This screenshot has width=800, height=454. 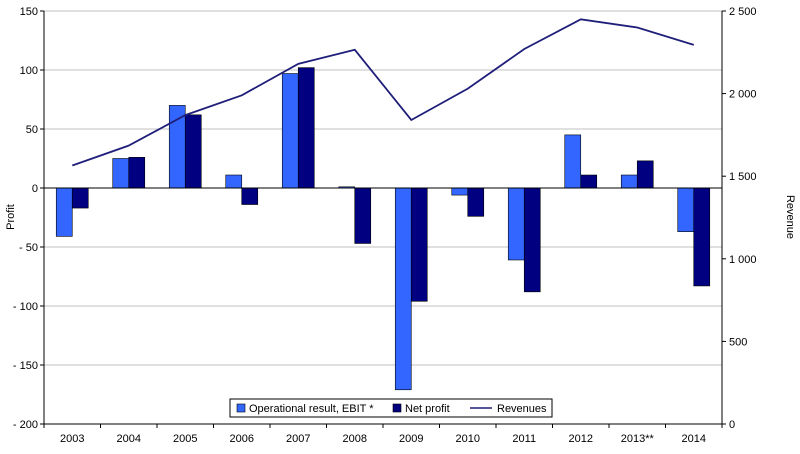 I want to click on left-tick-label: 50, so click(x=32, y=130).